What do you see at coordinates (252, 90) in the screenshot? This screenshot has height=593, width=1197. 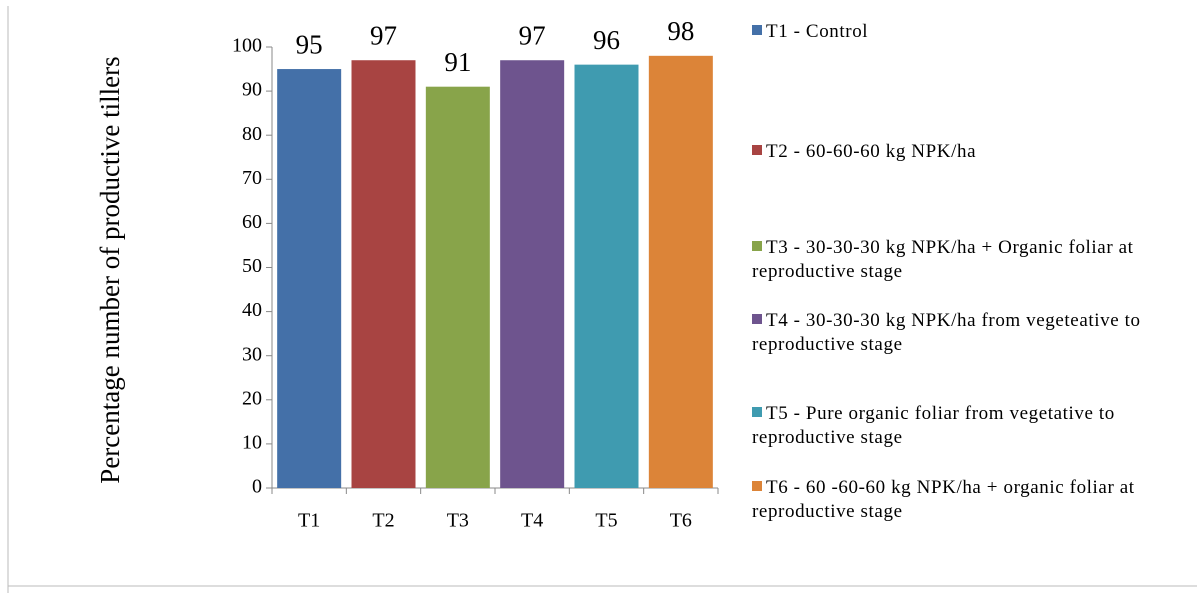 I see `y-tick-label: 90` at bounding box center [252, 90].